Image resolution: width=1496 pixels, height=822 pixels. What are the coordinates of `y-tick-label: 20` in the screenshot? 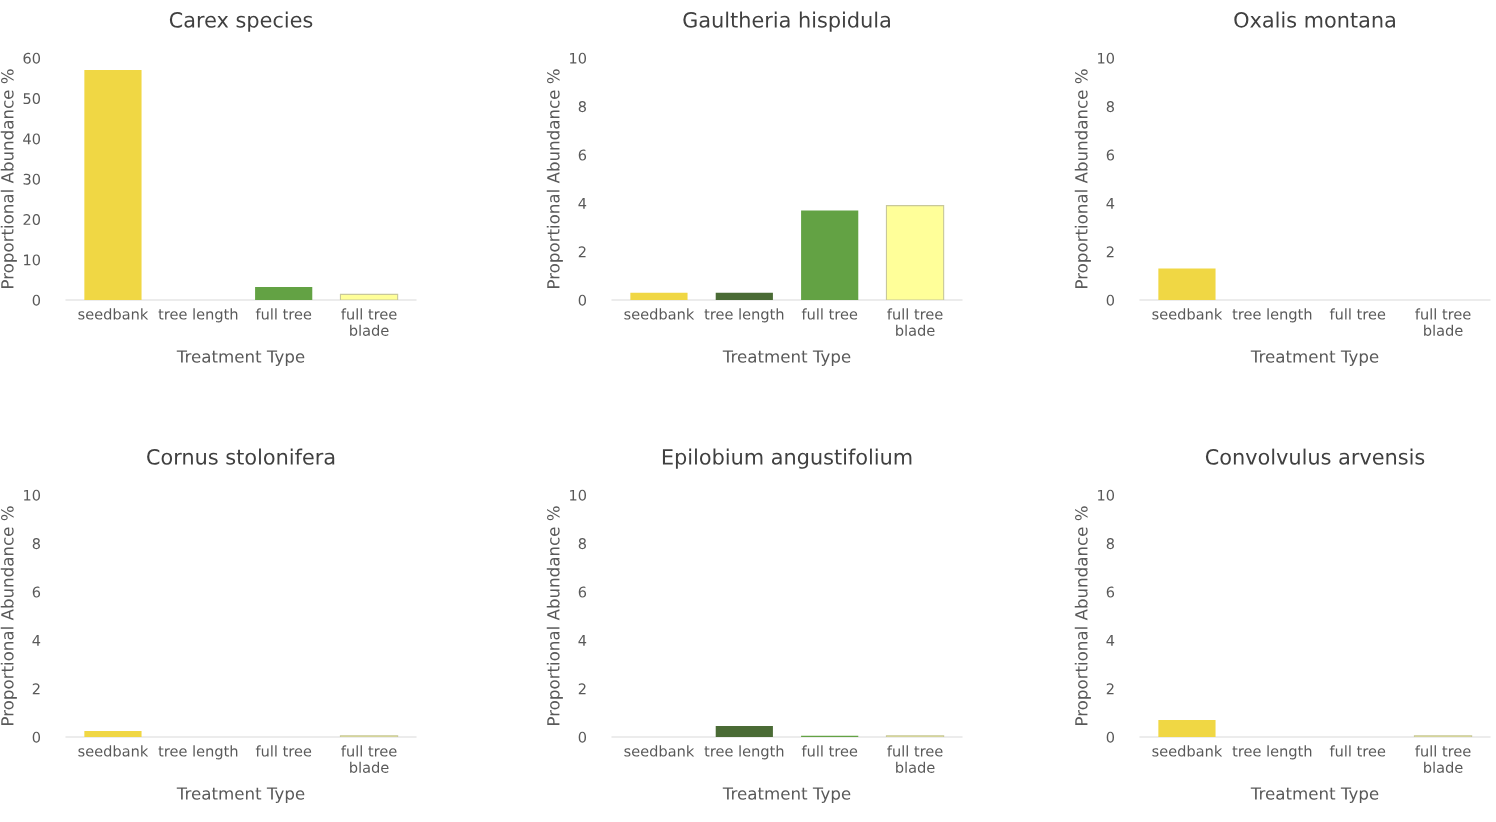 It's located at (32, 220).